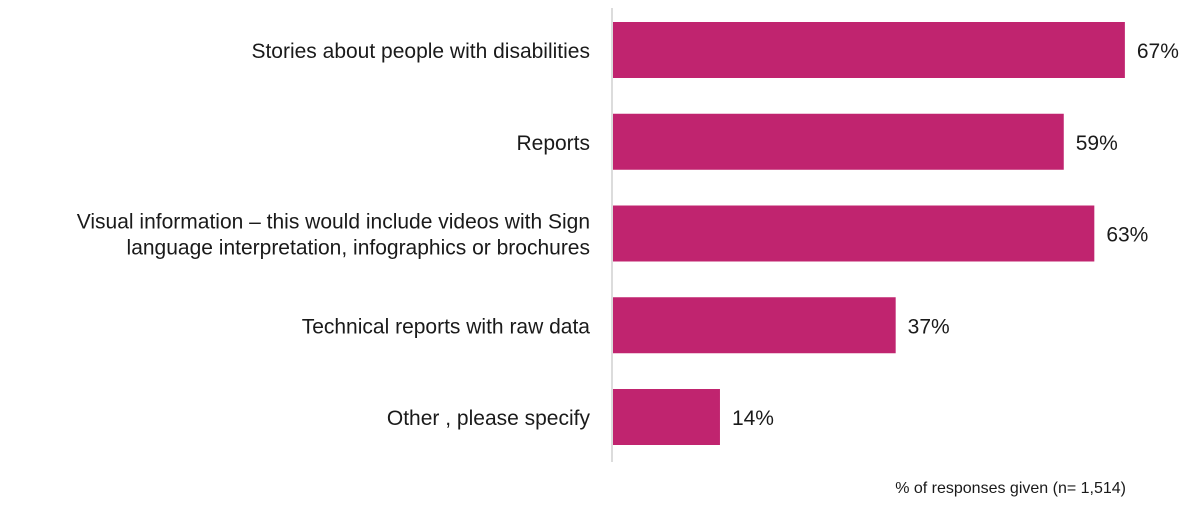 The width and height of the screenshot is (1200, 509). I want to click on value-label-5: 14%, so click(753, 418).